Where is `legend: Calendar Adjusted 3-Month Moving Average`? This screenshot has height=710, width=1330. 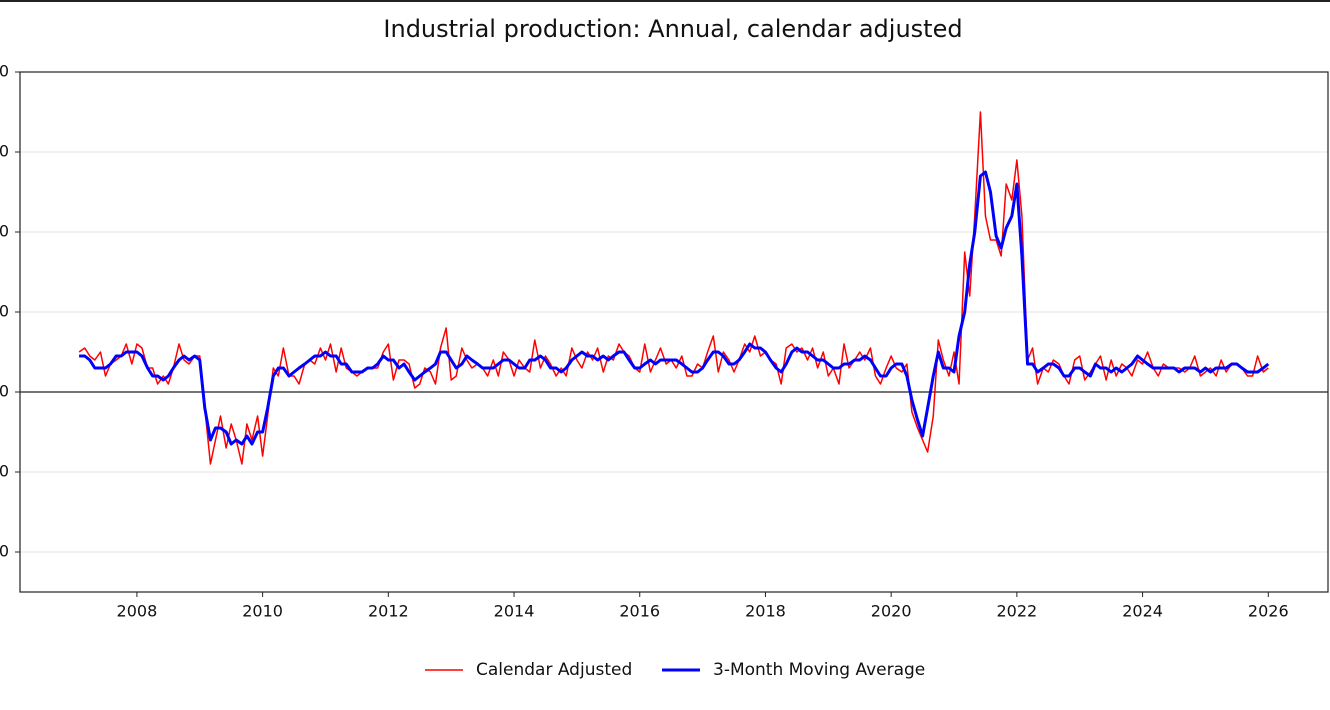
legend: Calendar Adjusted 3-Month Moving Average is located at coordinates (675, 670).